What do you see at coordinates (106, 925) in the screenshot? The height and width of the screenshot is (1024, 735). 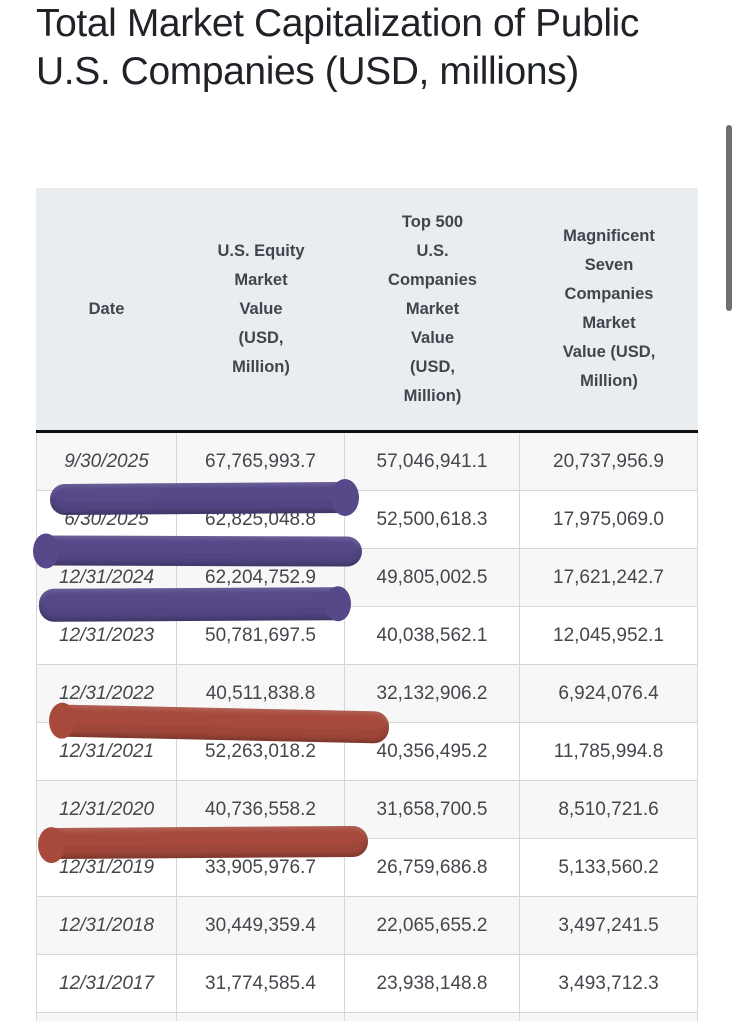 I see `date-cell: 12/31/2018` at bounding box center [106, 925].